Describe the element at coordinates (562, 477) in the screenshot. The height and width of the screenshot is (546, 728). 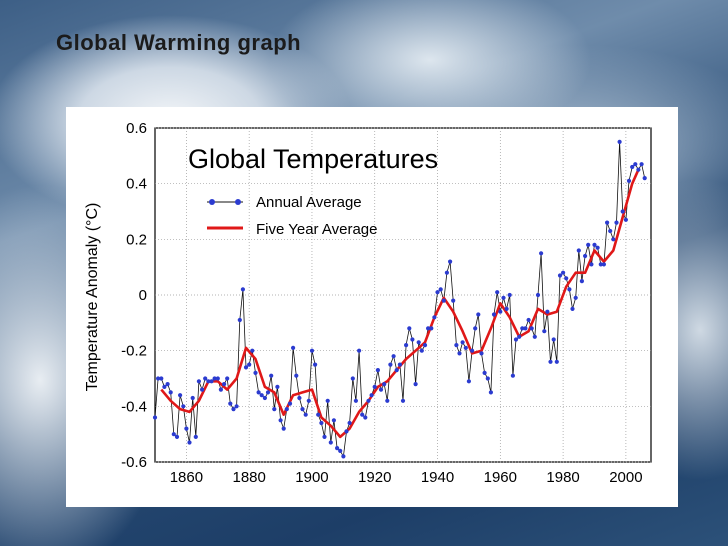
I see `x-tick-label: 1980` at that location.